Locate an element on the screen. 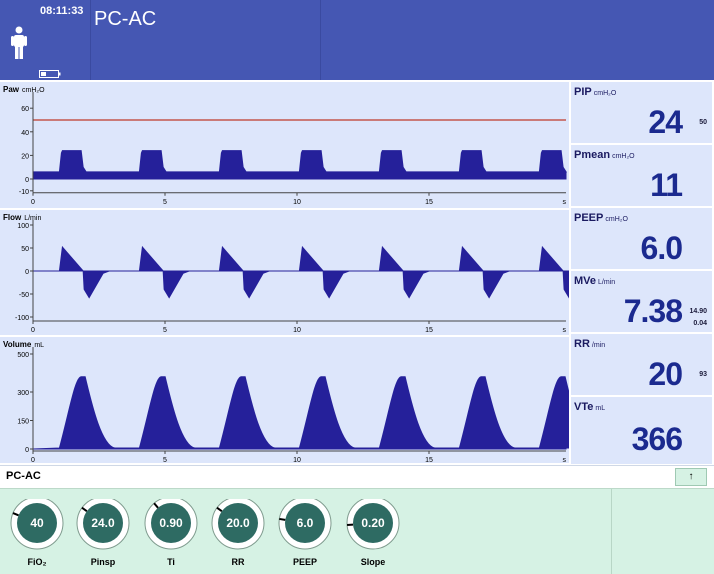  y-tick-label: 20 is located at coordinates (25, 156).